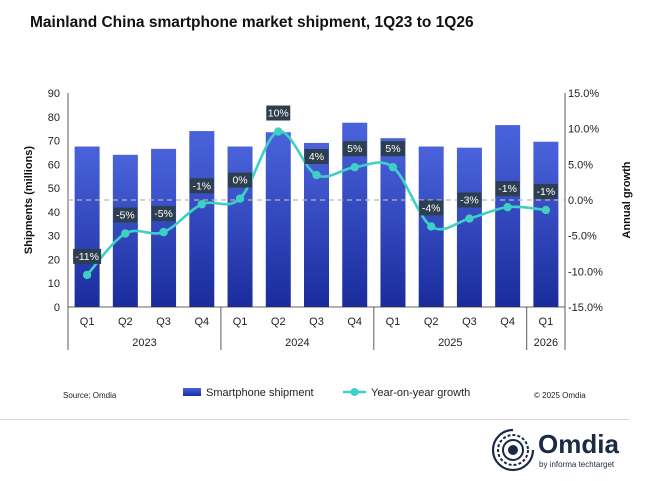  Describe the element at coordinates (260, 393) in the screenshot. I see `legend-bar-label: Smartphone shipment` at that location.